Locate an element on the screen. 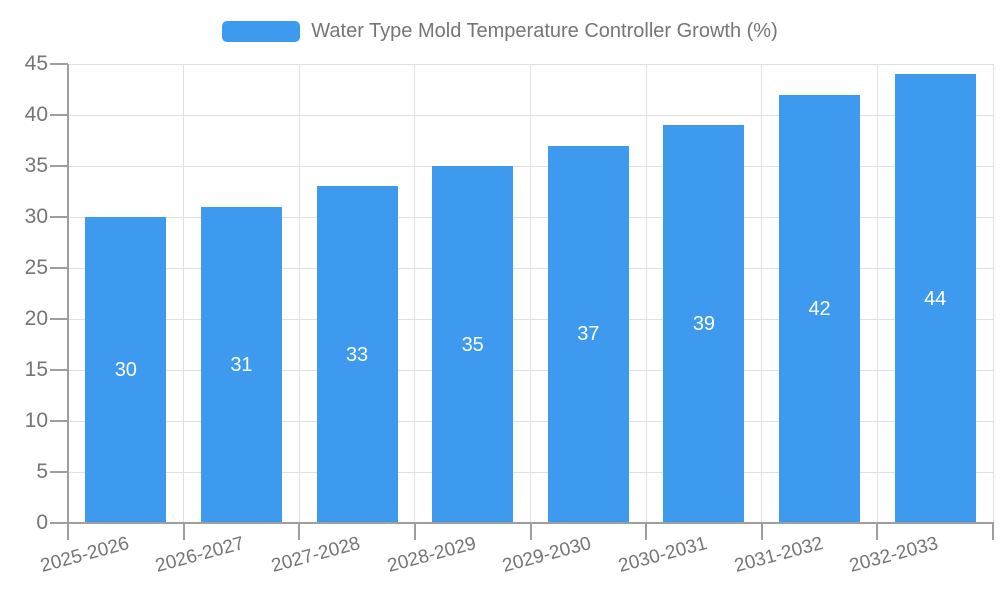 This screenshot has height=611, width=1000. bar: 35 is located at coordinates (473, 344).